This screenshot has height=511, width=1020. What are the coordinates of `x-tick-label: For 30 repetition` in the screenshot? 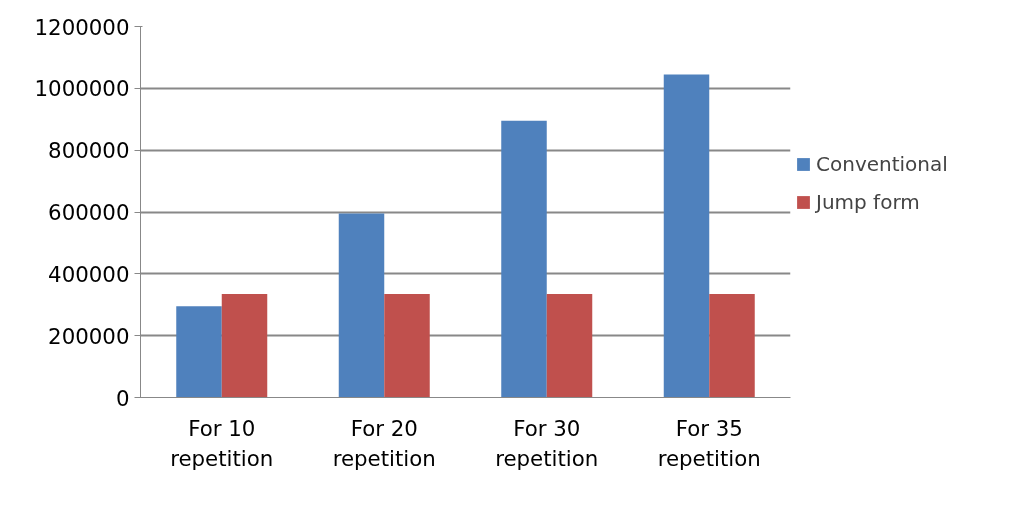 It's located at (547, 443).